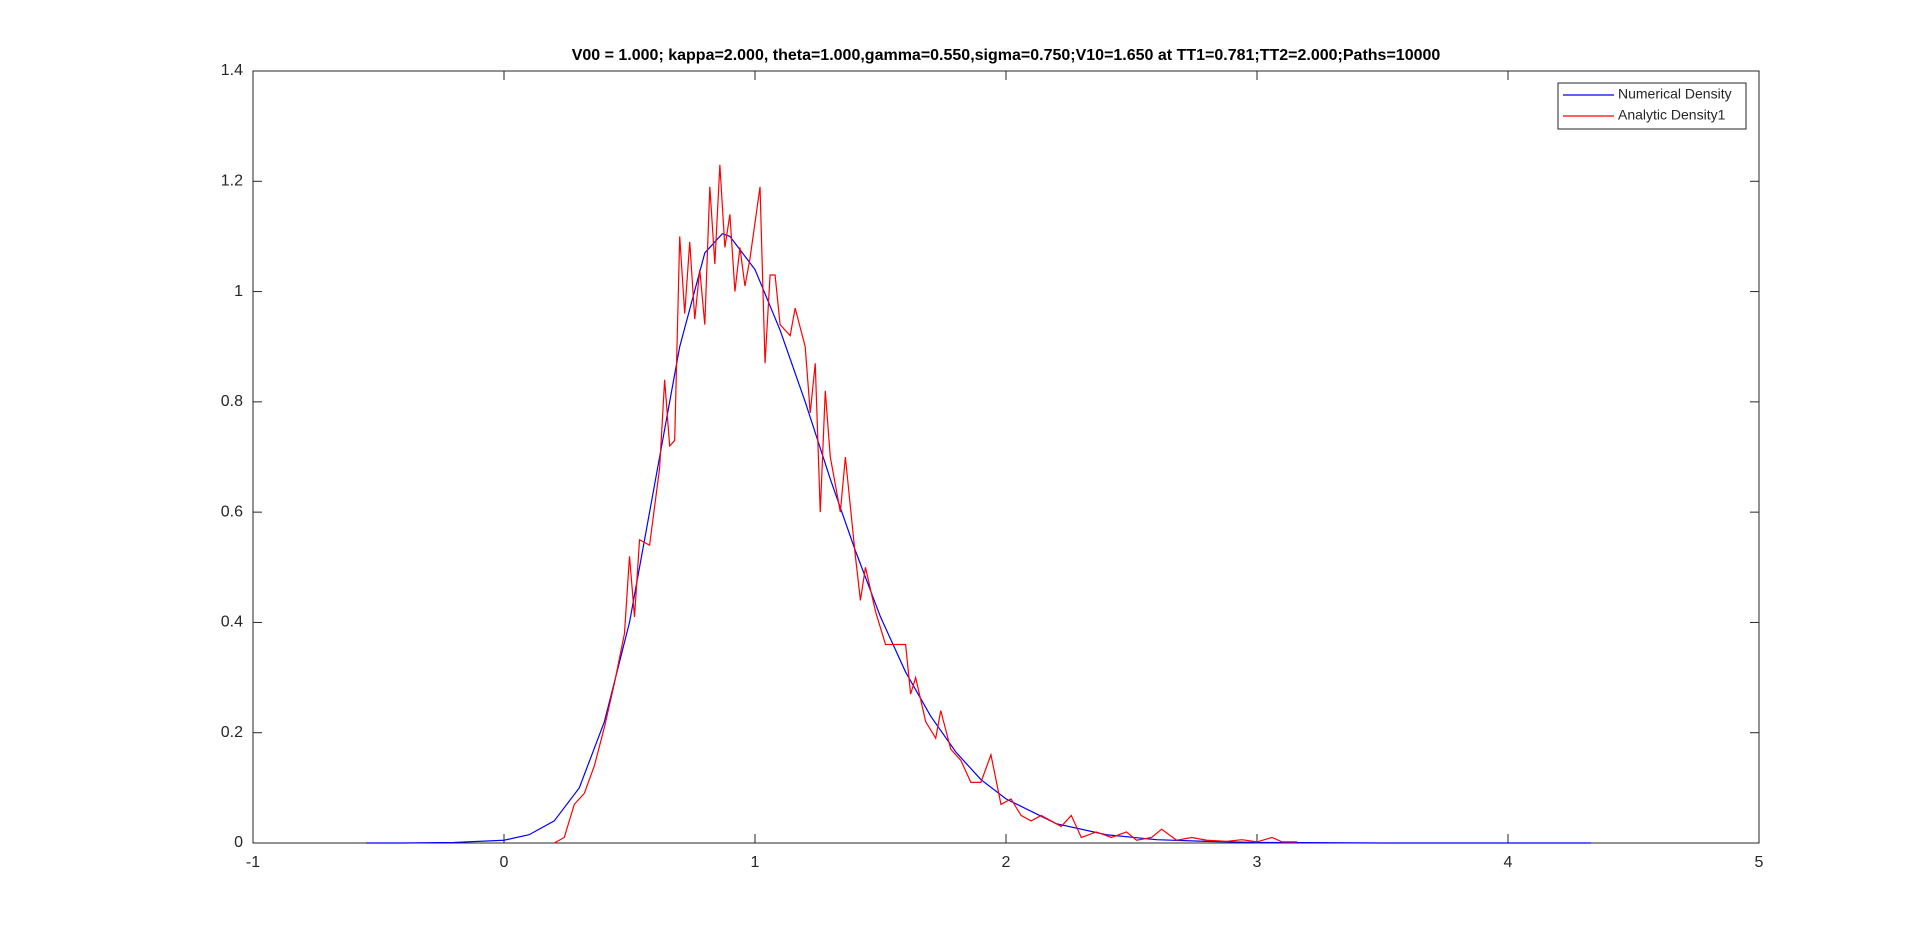 Image resolution: width=1920 pixels, height=936 pixels. I want to click on y-tick-label: 0, so click(238, 842).